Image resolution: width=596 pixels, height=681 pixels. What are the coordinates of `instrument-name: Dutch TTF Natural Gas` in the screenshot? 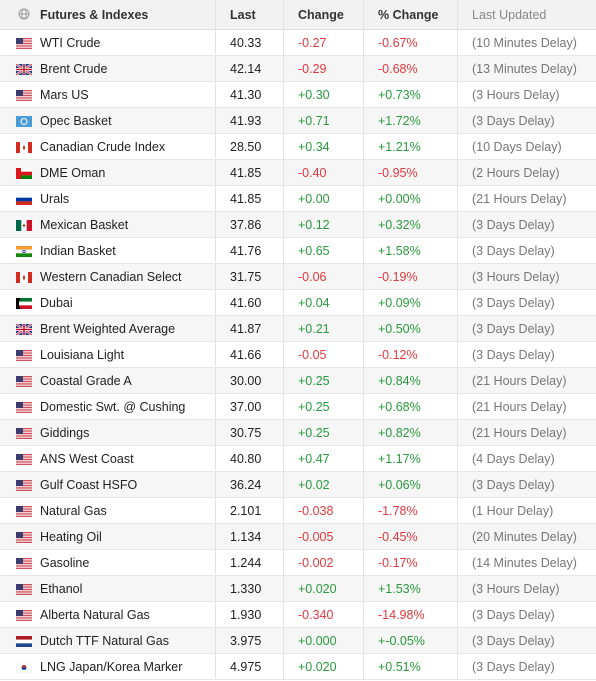 It's located at (104, 640).